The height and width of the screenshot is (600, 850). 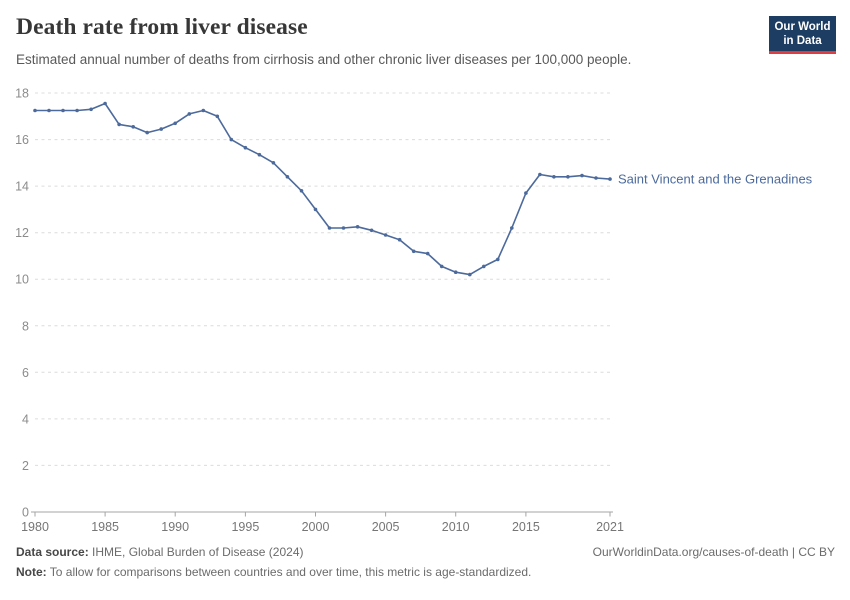 What do you see at coordinates (175, 527) in the screenshot?
I see `x-tick-label: 1990` at bounding box center [175, 527].